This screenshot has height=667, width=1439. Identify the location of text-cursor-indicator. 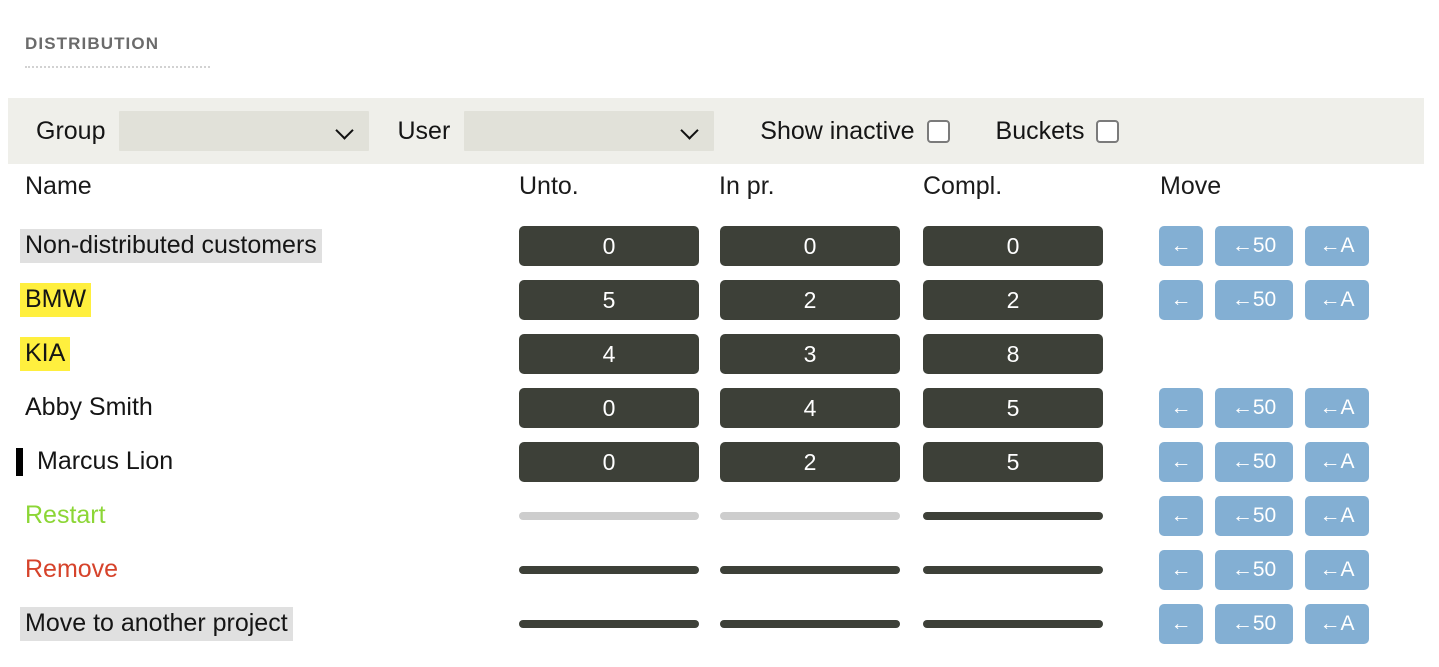
(19, 462).